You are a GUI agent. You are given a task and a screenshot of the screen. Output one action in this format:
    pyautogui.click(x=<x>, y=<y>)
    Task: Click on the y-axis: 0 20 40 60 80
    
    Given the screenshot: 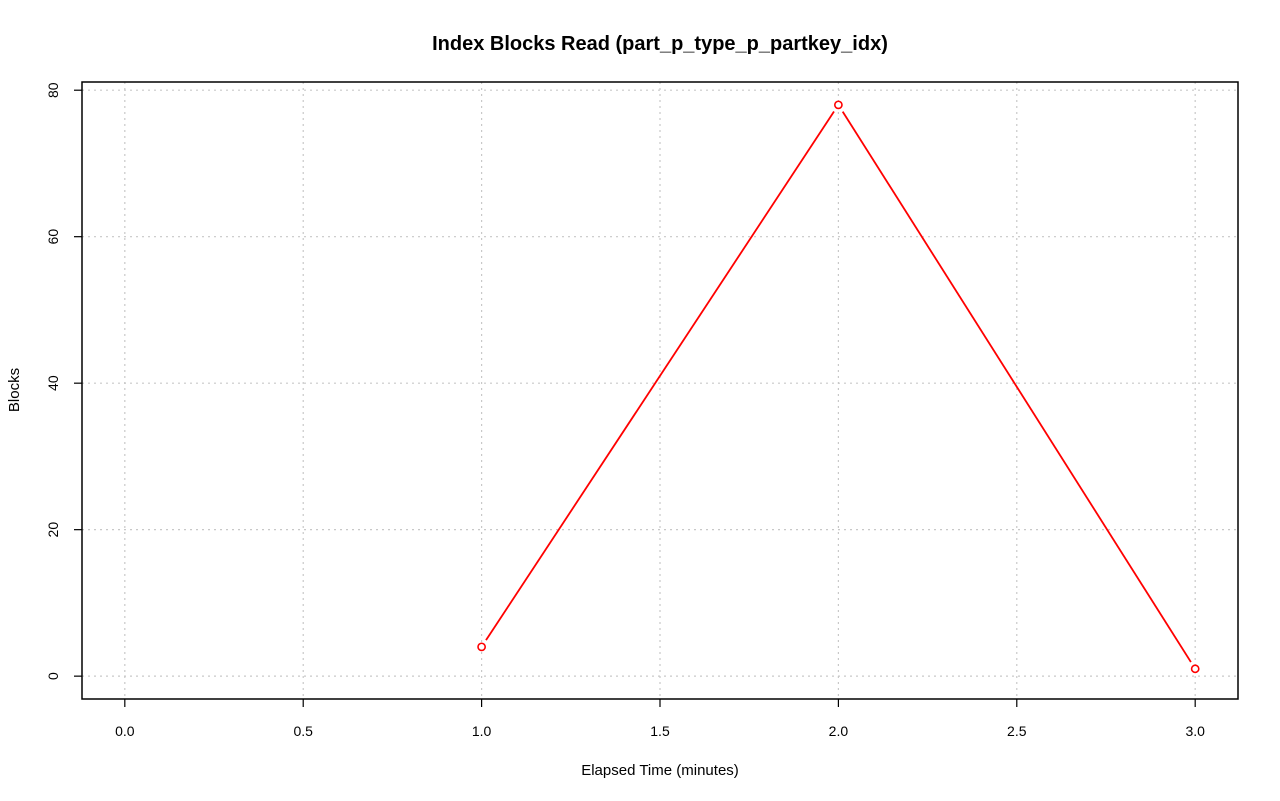 What is the action you would take?
    pyautogui.click(x=63, y=381)
    